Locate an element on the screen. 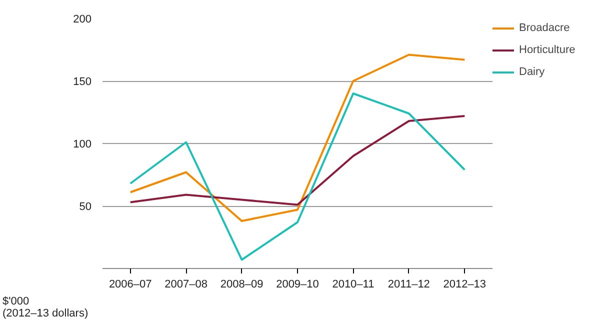 This screenshot has height=334, width=601. x-tick-label: 2006–07 is located at coordinates (130, 284).